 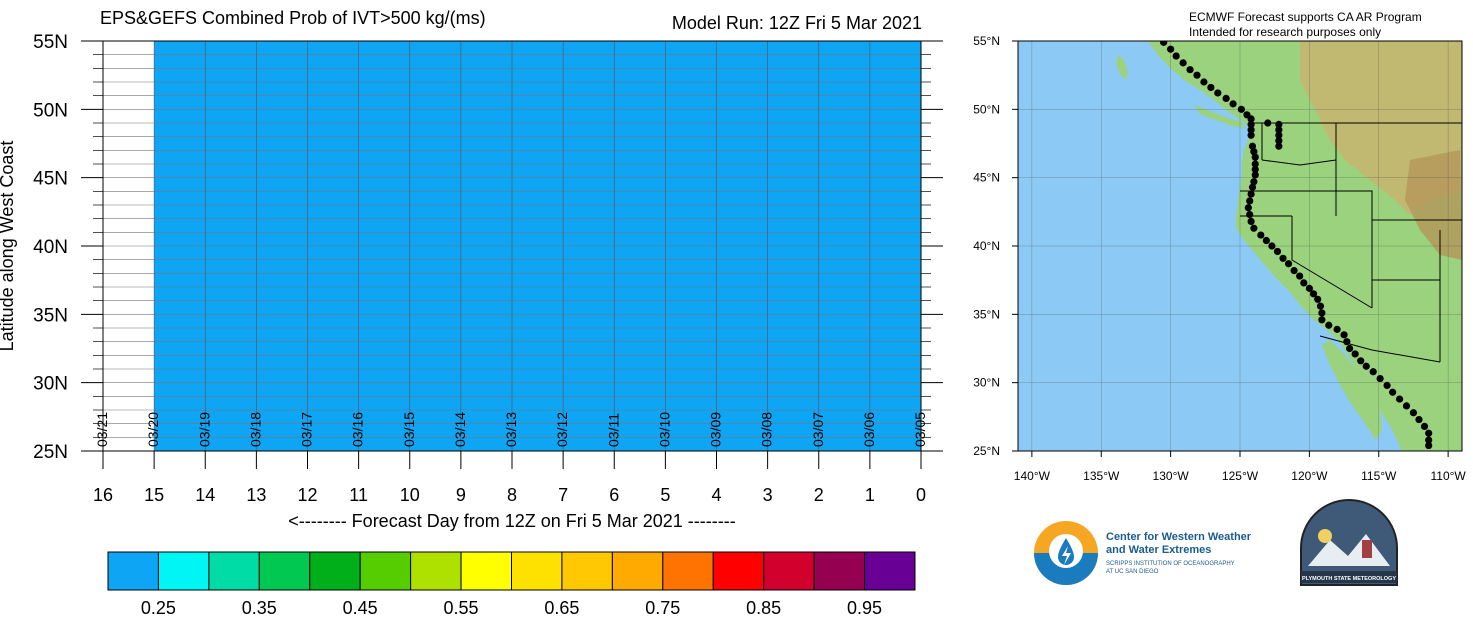 I want to click on colorbar, so click(x=511, y=571).